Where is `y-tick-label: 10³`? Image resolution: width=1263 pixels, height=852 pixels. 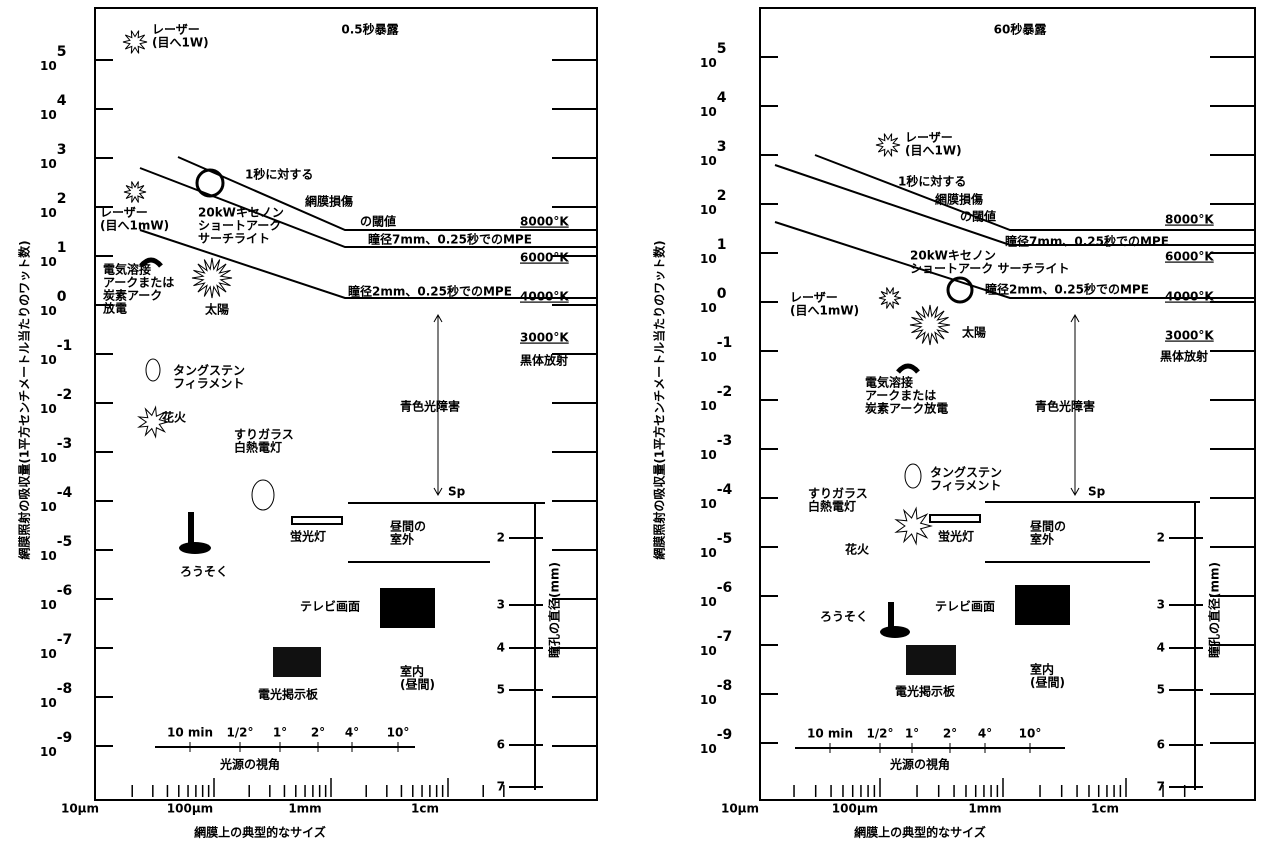 y-tick-label: 10³ is located at coordinates (53, 156).